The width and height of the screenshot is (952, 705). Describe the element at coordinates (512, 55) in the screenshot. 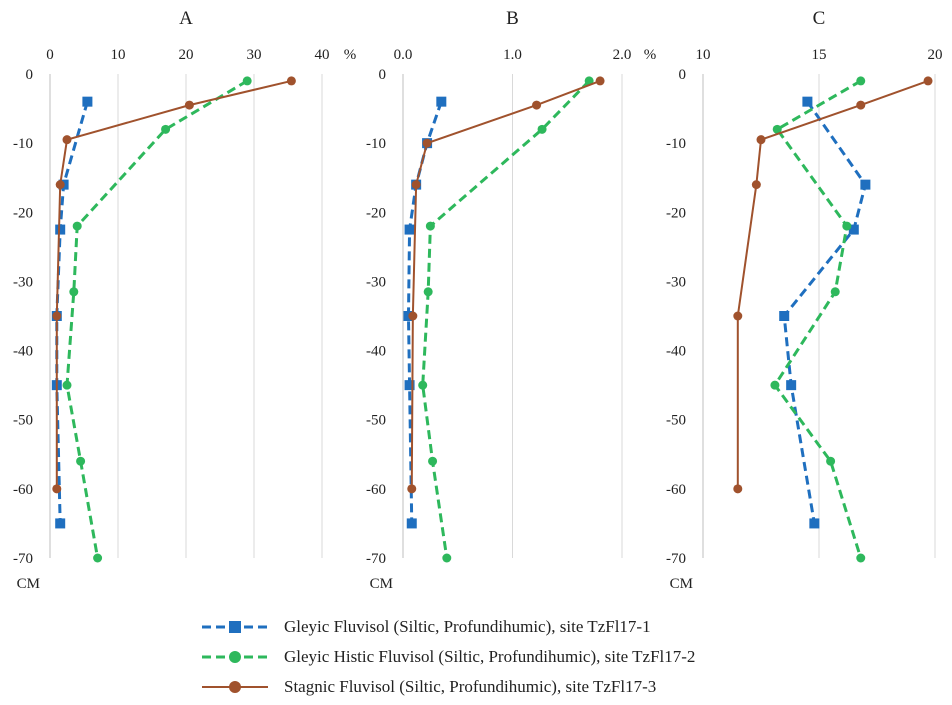

I see `x-tick-label: 1.0` at that location.